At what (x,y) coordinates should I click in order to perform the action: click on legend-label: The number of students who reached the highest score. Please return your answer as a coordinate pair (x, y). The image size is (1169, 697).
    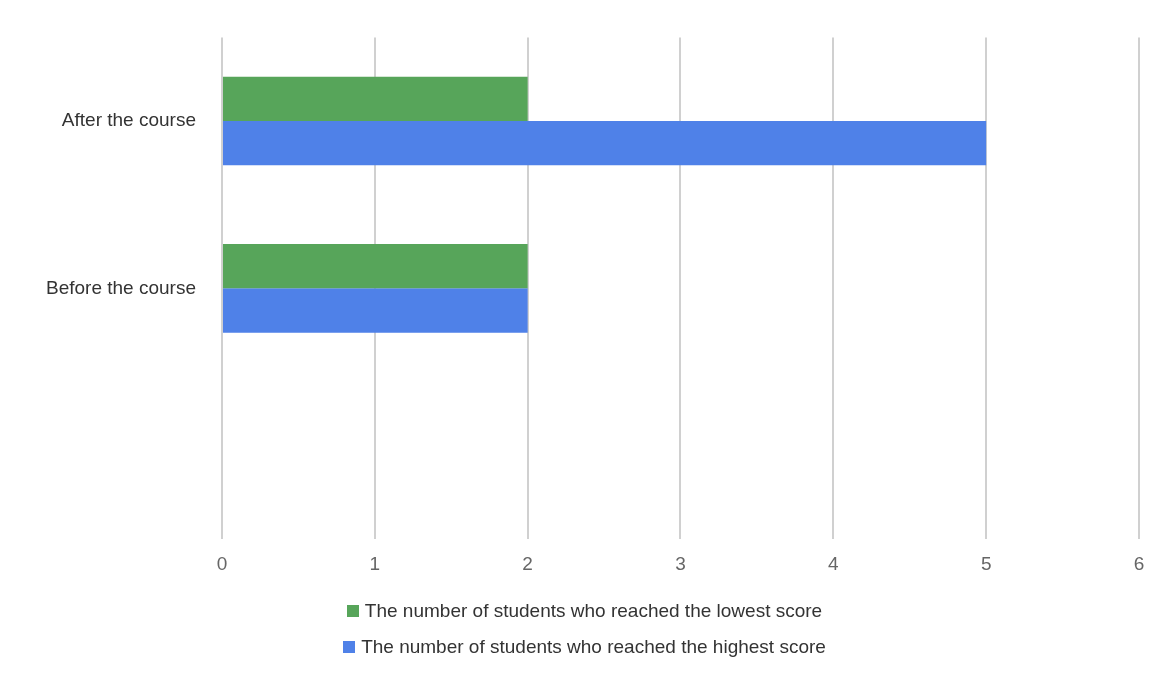
    Looking at the image, I should click on (593, 647).